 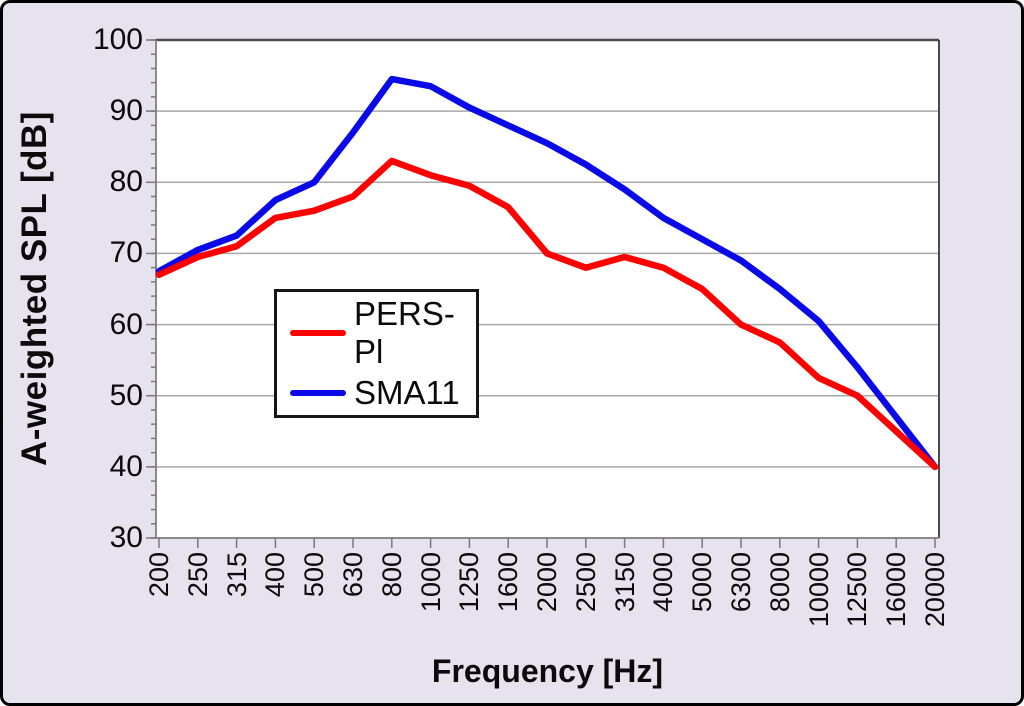 What do you see at coordinates (353, 575) in the screenshot?
I see `x-tick-label-630: 630` at bounding box center [353, 575].